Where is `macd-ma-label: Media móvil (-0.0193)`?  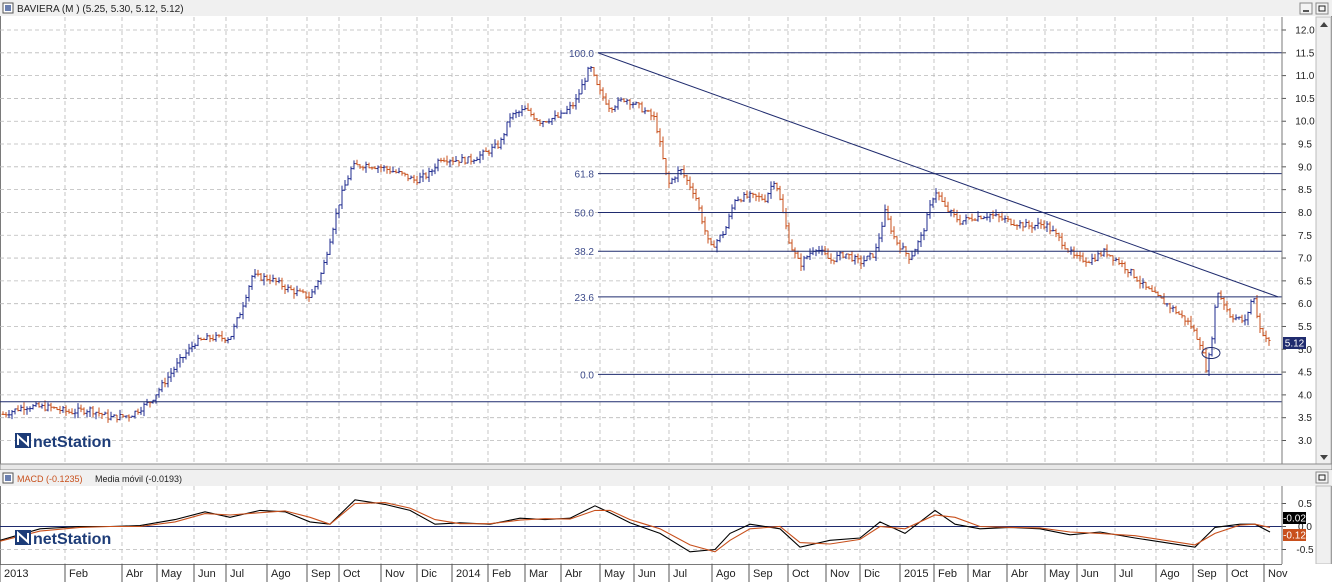 macd-ma-label: Media móvil (-0.0193) is located at coordinates (138, 479).